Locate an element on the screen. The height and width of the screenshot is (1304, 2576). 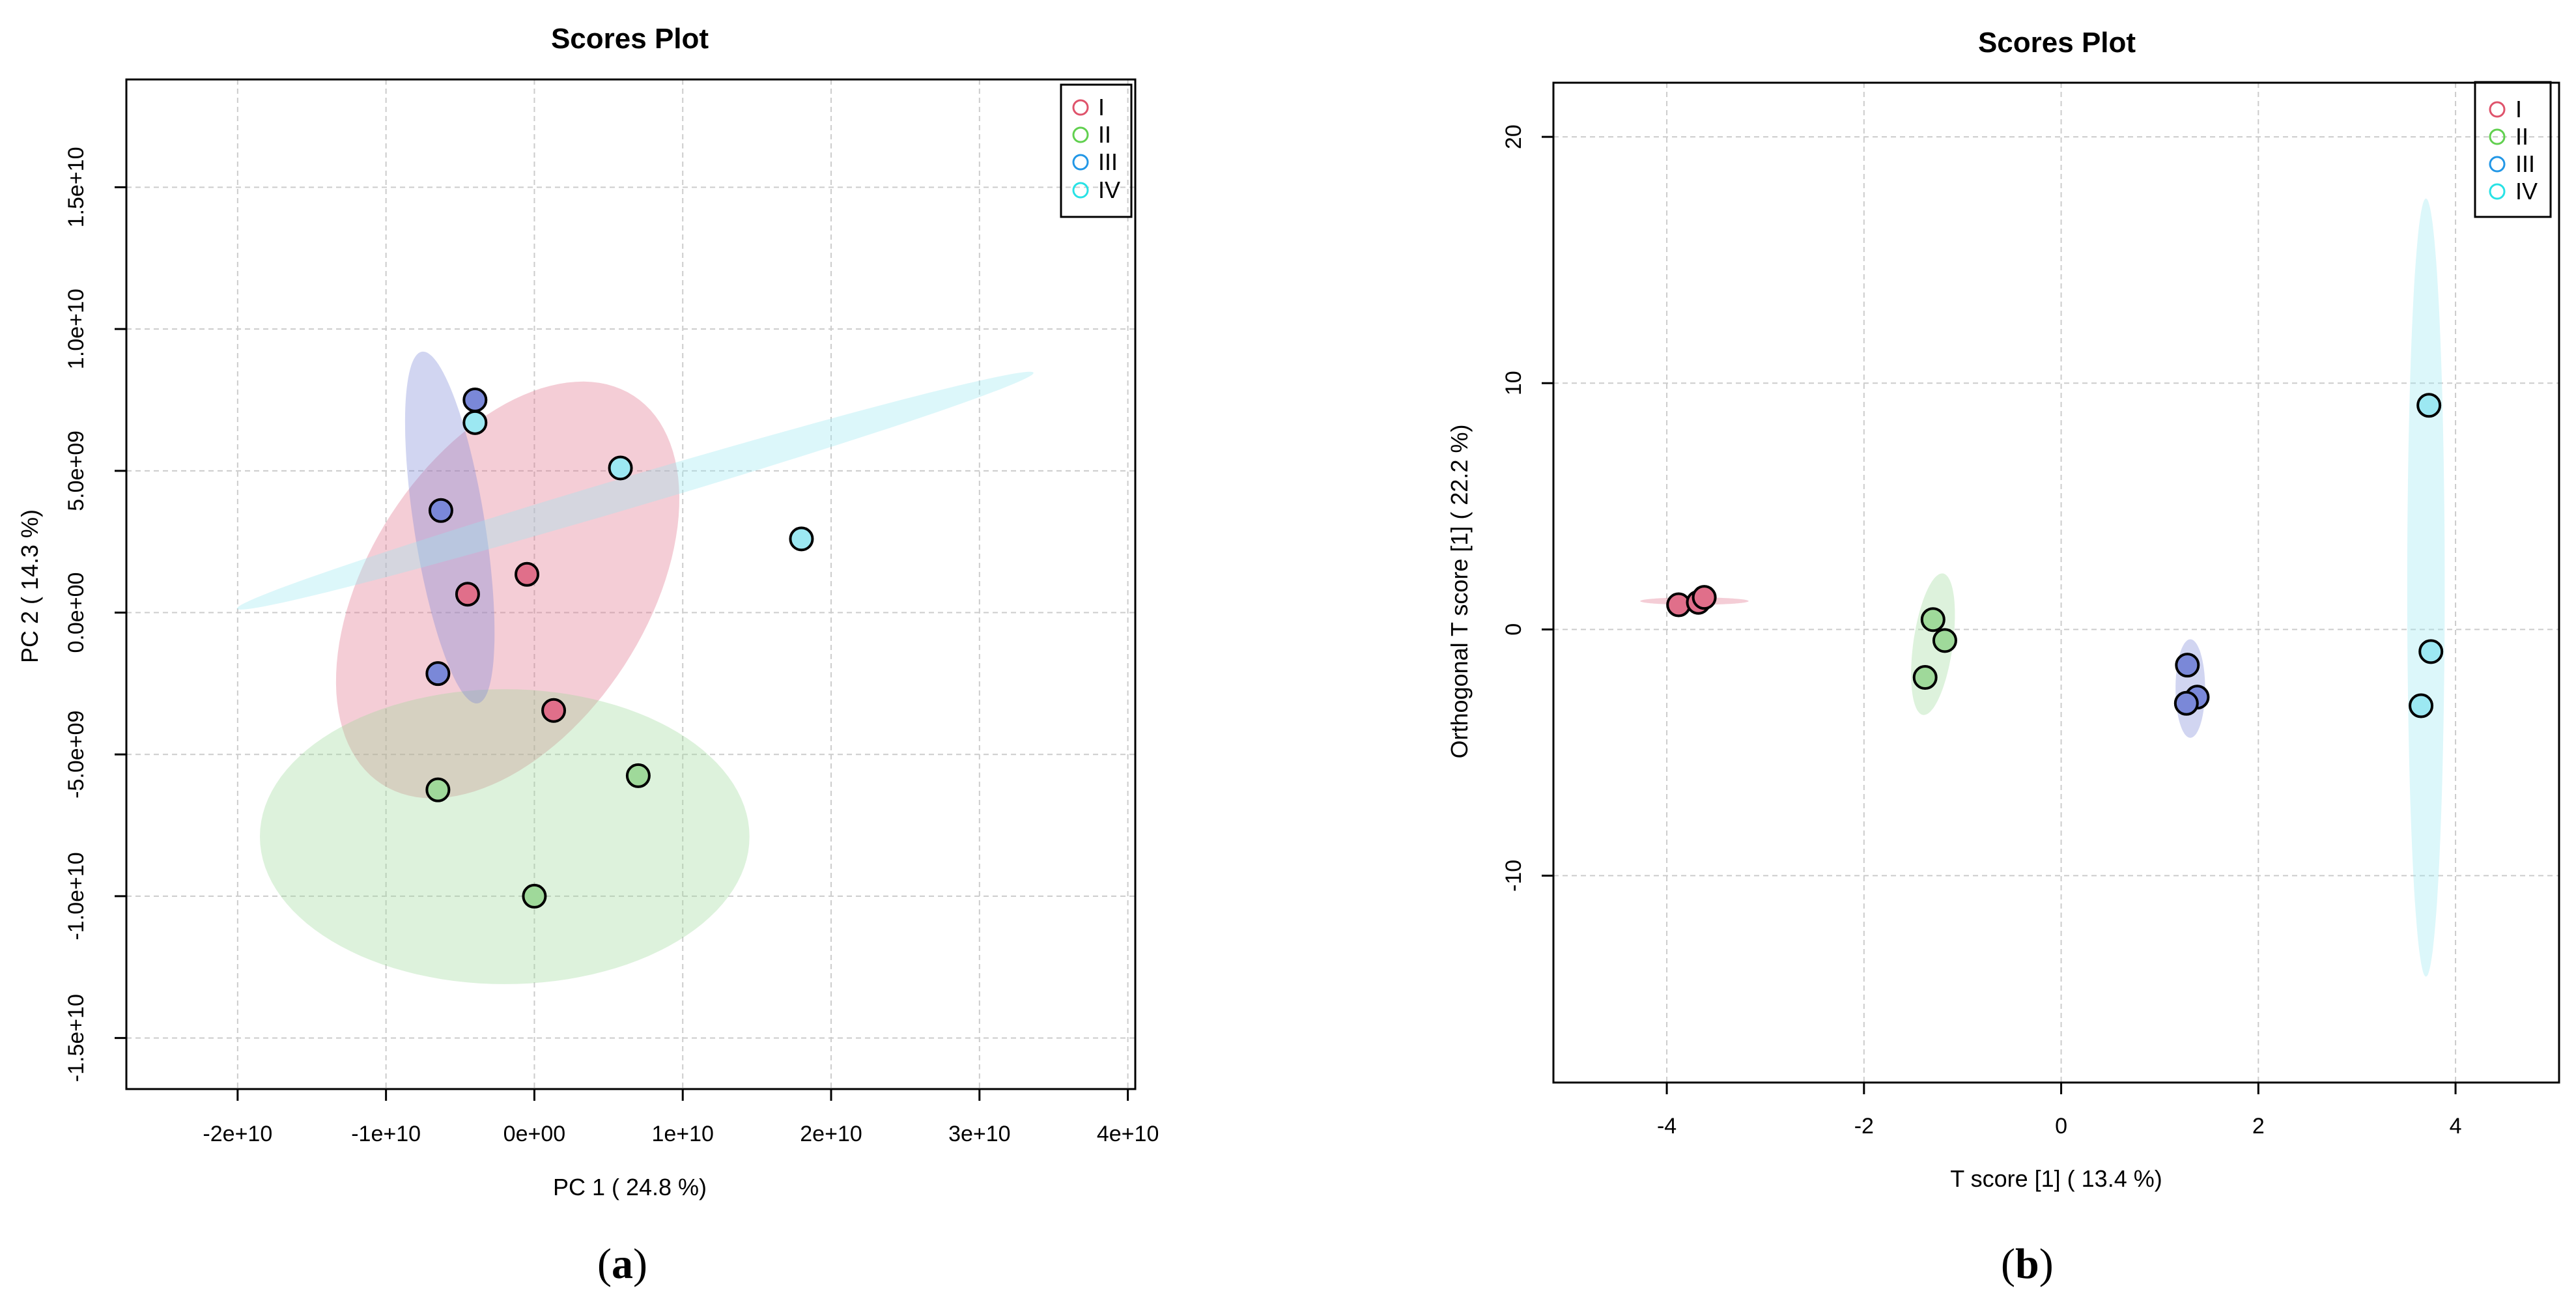
panel-a-x-tick-label-1: -1e+10 is located at coordinates (386, 1134).